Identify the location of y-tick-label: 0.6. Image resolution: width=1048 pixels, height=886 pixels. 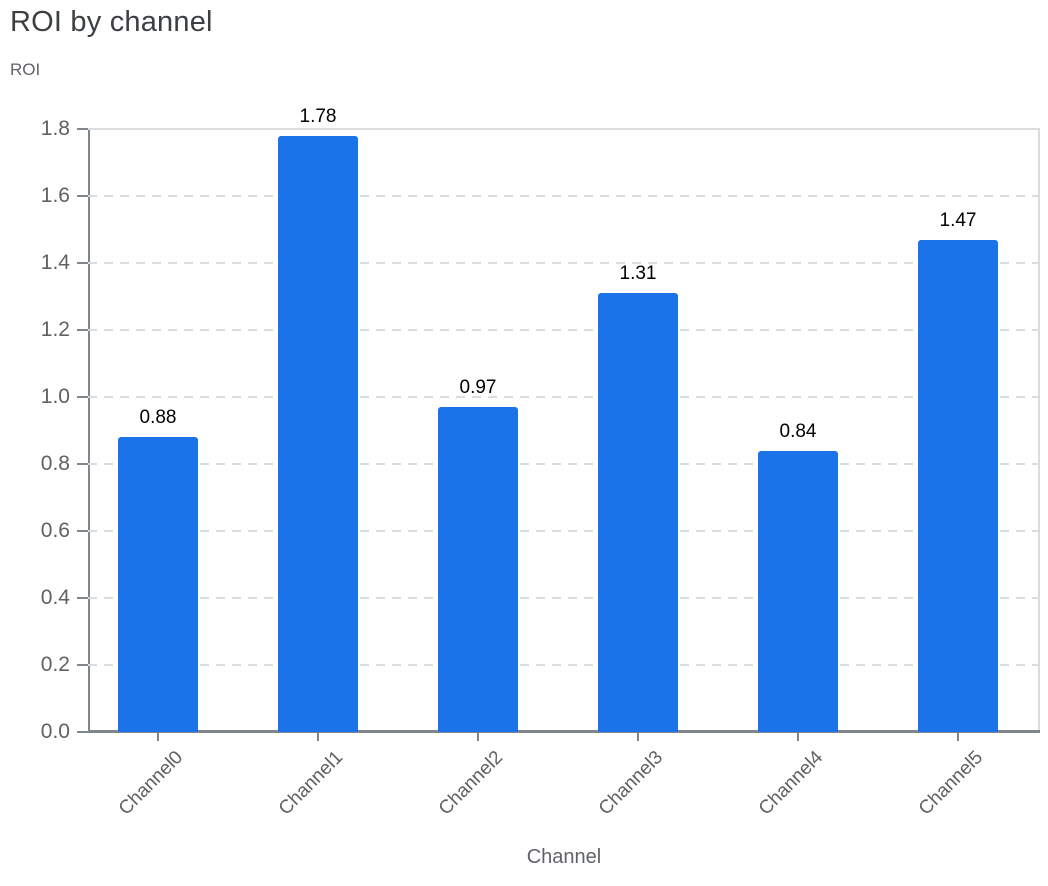
(55, 530).